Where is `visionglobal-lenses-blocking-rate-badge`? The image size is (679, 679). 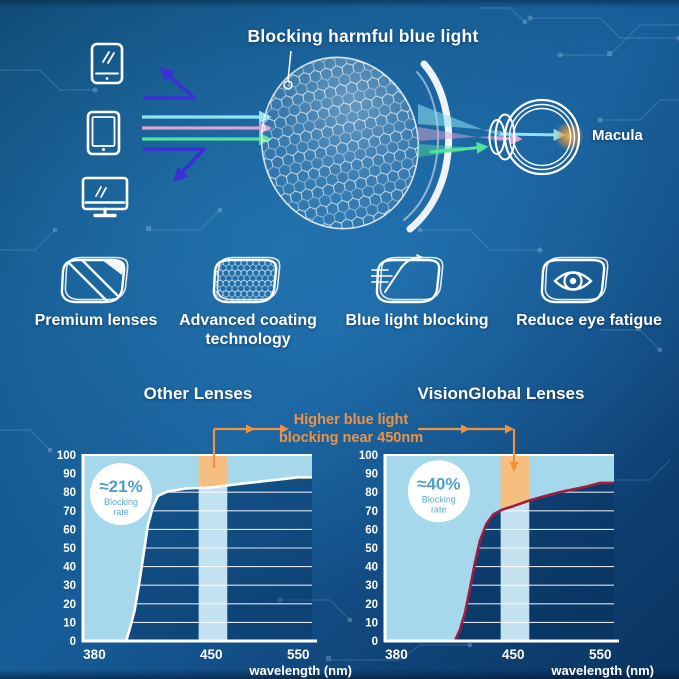
visionglobal-lenses-blocking-rate-badge is located at coordinates (438, 491).